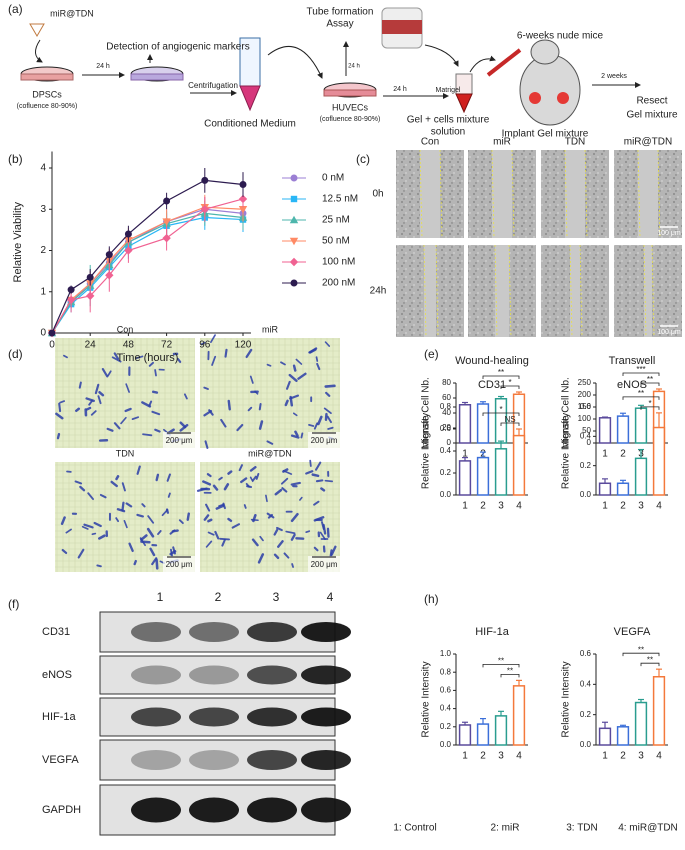  What do you see at coordinates (430, 142) in the screenshot?
I see `column-label: Con` at bounding box center [430, 142].